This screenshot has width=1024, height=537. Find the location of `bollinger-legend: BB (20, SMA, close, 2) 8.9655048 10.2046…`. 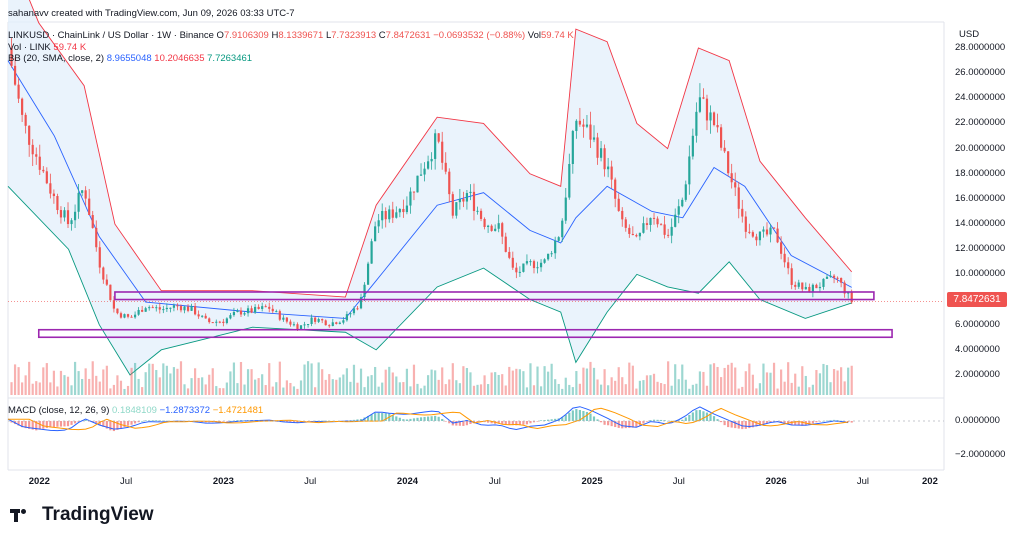

bollinger-legend: BB (20, SMA, close, 2) 8.9655048 10.2046… is located at coordinates (130, 58).